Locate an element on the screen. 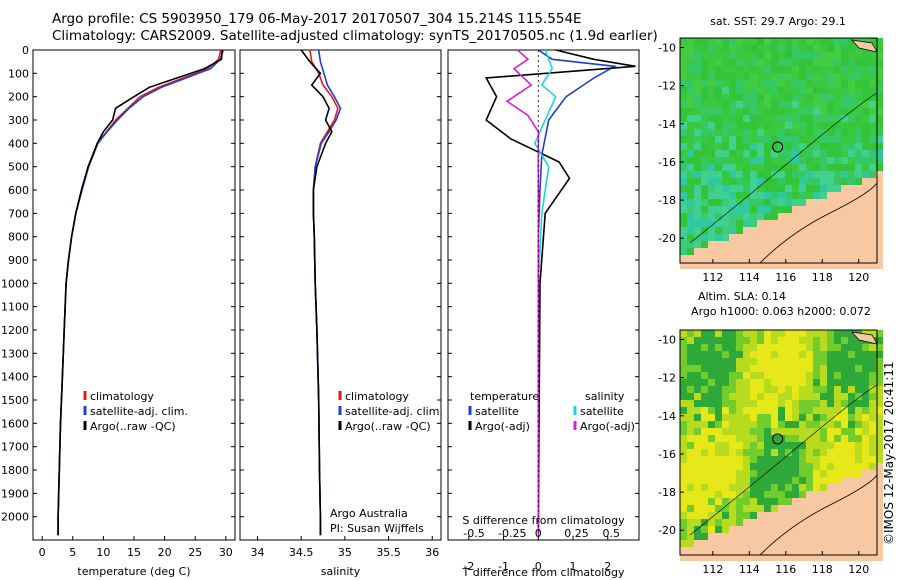 The image size is (900, 580). y-tick-label: 800 is located at coordinates (18, 237).